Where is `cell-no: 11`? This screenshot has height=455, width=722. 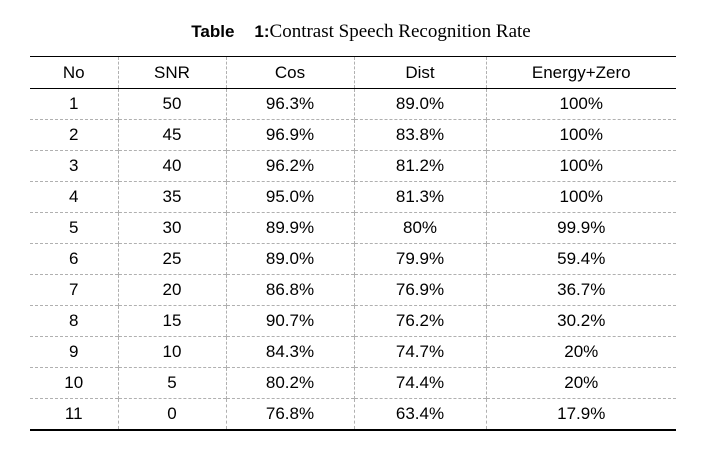 cell-no: 11 is located at coordinates (73, 413).